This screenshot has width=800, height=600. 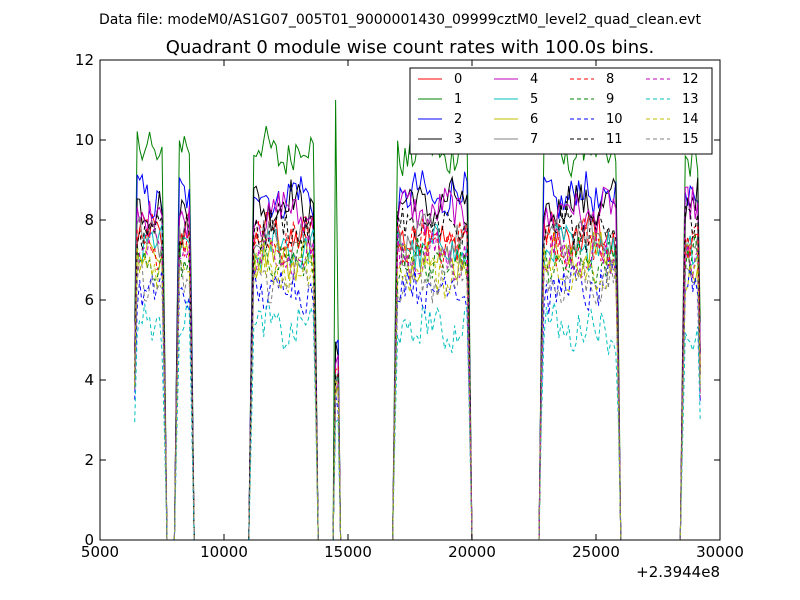 What do you see at coordinates (458, 79) in the screenshot?
I see `legend-label-0: 0` at bounding box center [458, 79].